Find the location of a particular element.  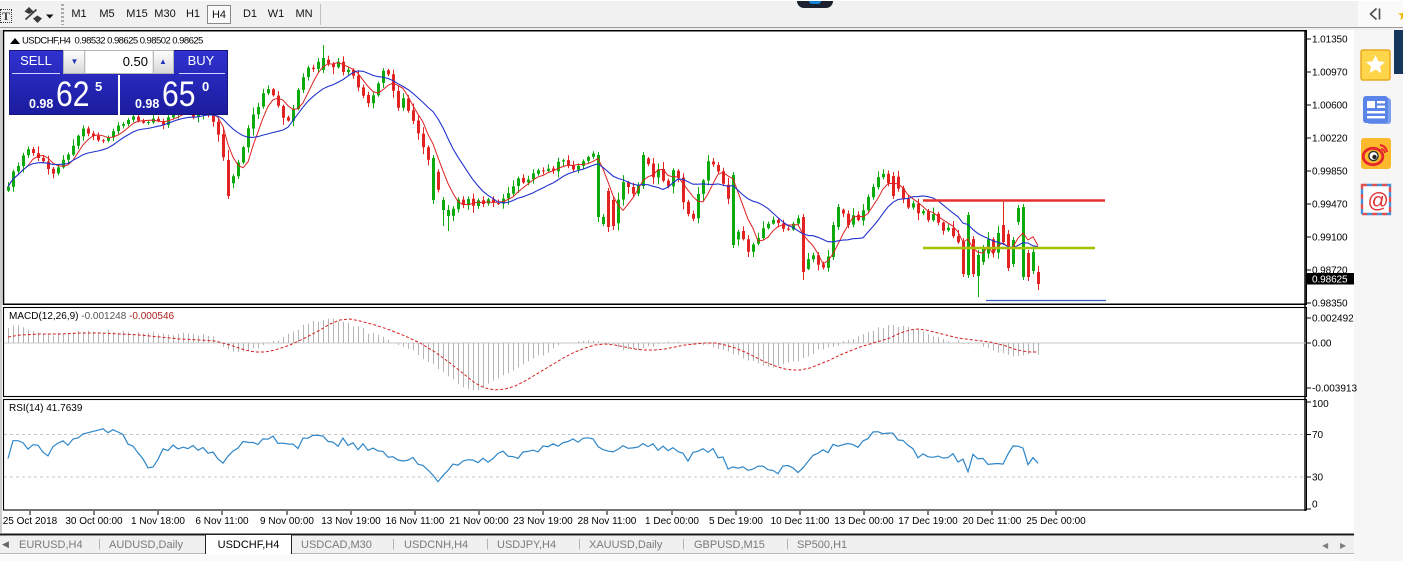

svg-text: 25 Dec 00:00 is located at coordinates (1056, 521).